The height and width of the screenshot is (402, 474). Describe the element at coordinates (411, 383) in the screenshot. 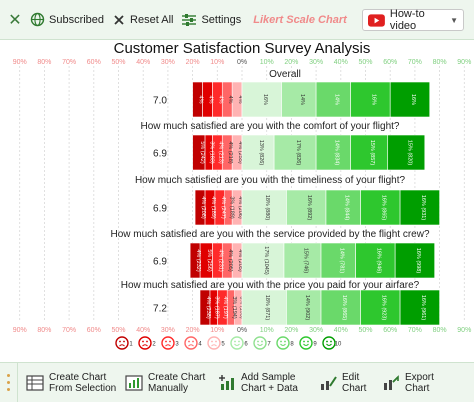

I see `export-chart-button: Export Chart` at that location.